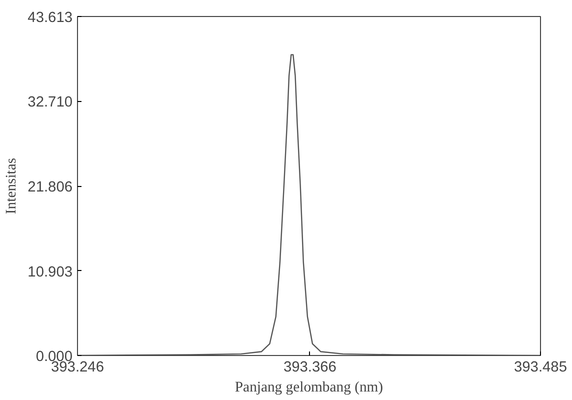 The image size is (572, 400). What do you see at coordinates (50, 188) in the screenshot?
I see `y-tick-label: 21.806` at bounding box center [50, 188].